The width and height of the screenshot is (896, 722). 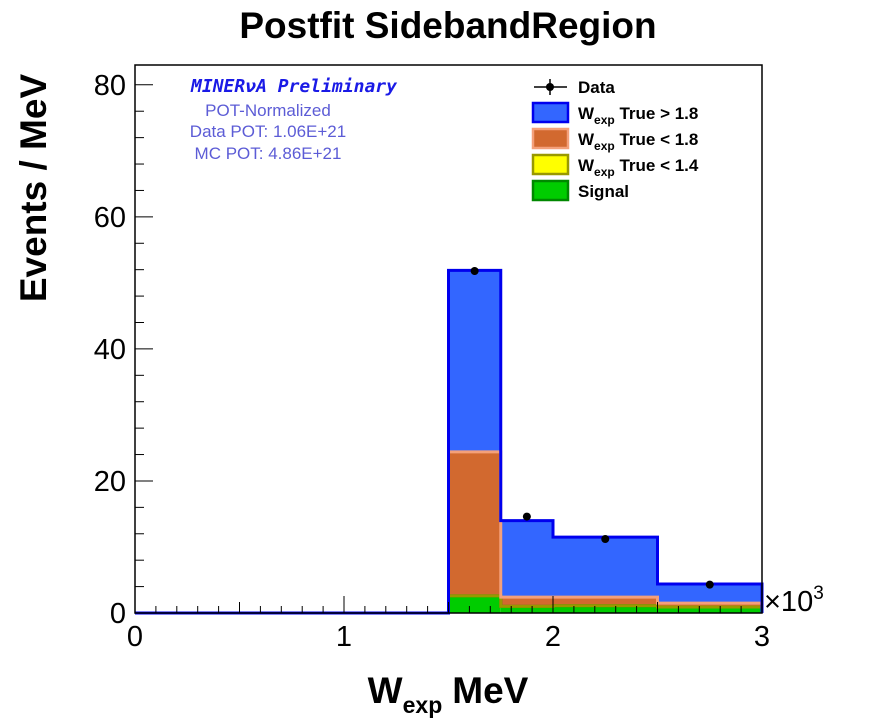 I want to click on legend-label-wlt18-main: W, so click(x=586, y=139).